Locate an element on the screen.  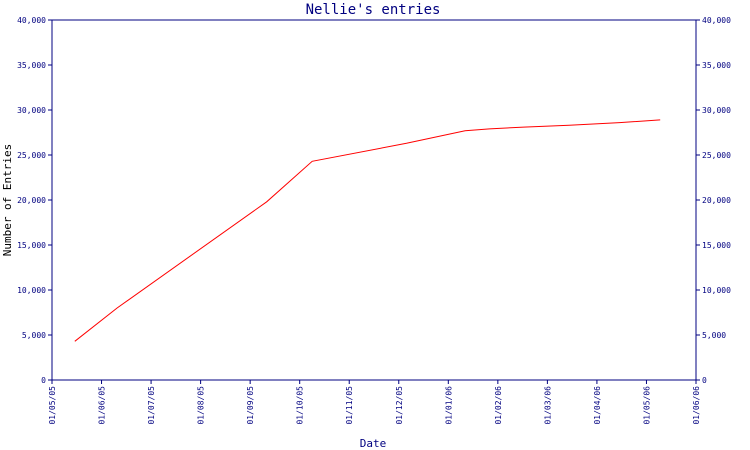
x-tick-label: 01/11/05 is located at coordinates (349, 405).